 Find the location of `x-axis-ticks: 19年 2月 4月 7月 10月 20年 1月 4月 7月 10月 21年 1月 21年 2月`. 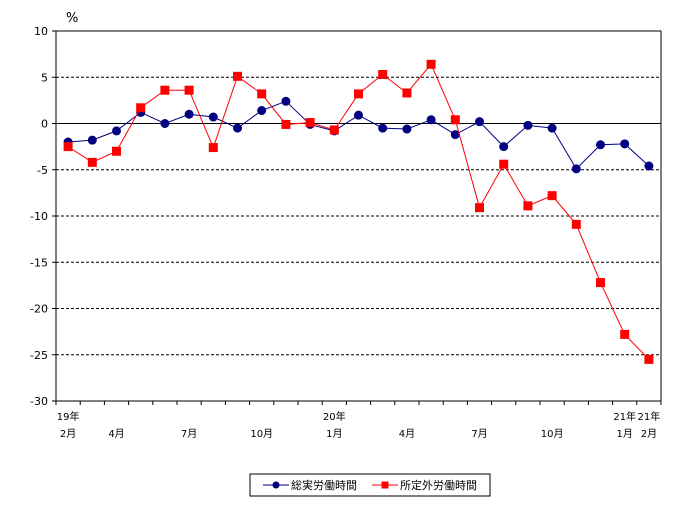

x-axis-ticks: 19年 2月 4月 7月 10月 20年 1月 4月 7月 10月 21年 1月 21年 2月 is located at coordinates (358, 420).